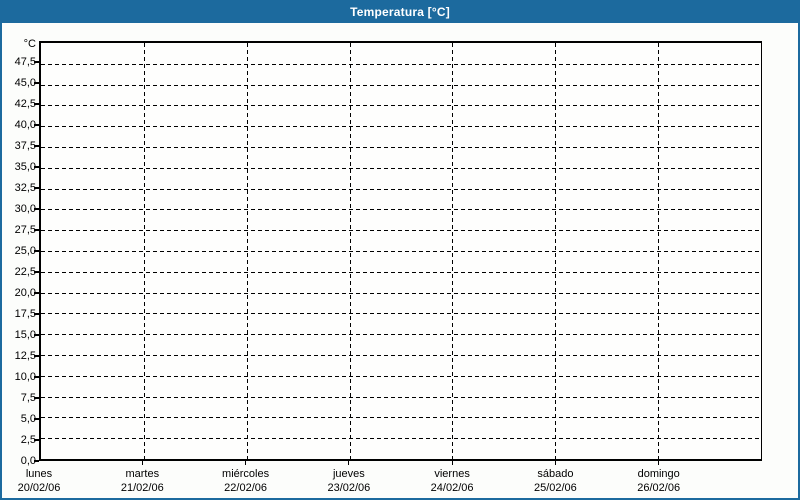 Image resolution: width=800 pixels, height=500 pixels. What do you see at coordinates (25, 377) in the screenshot?
I see `y-tick-label: 10,0` at bounding box center [25, 377].